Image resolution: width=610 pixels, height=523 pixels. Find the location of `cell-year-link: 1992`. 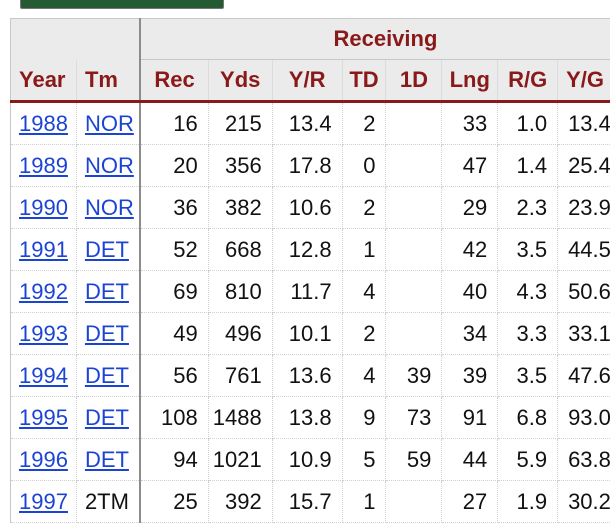

cell-year-link: 1992 is located at coordinates (43, 291).